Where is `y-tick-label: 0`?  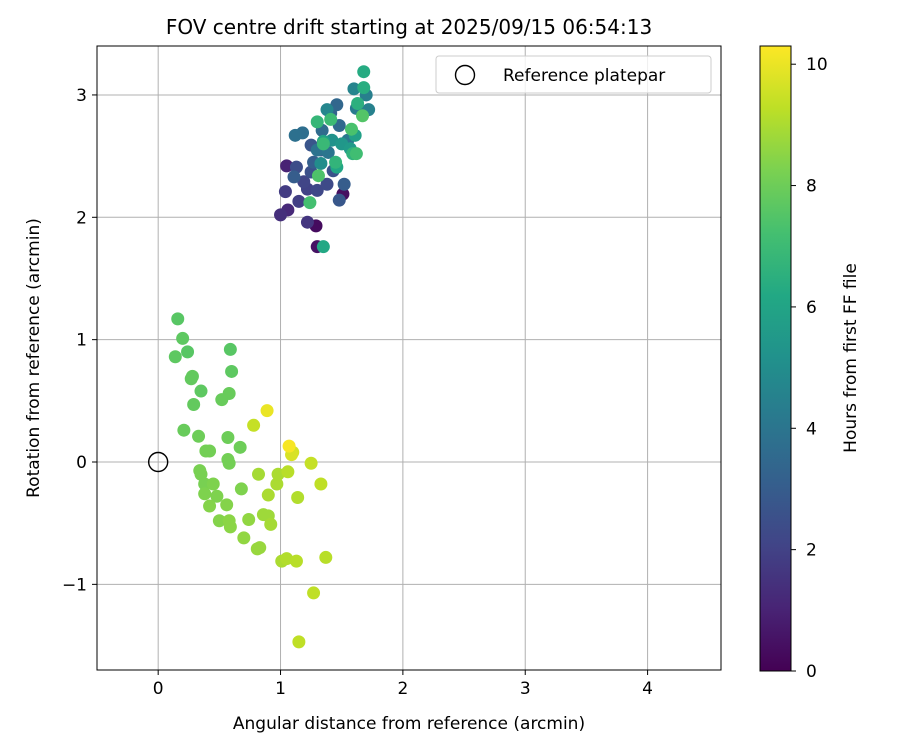 y-tick-label: 0 is located at coordinates (81, 463).